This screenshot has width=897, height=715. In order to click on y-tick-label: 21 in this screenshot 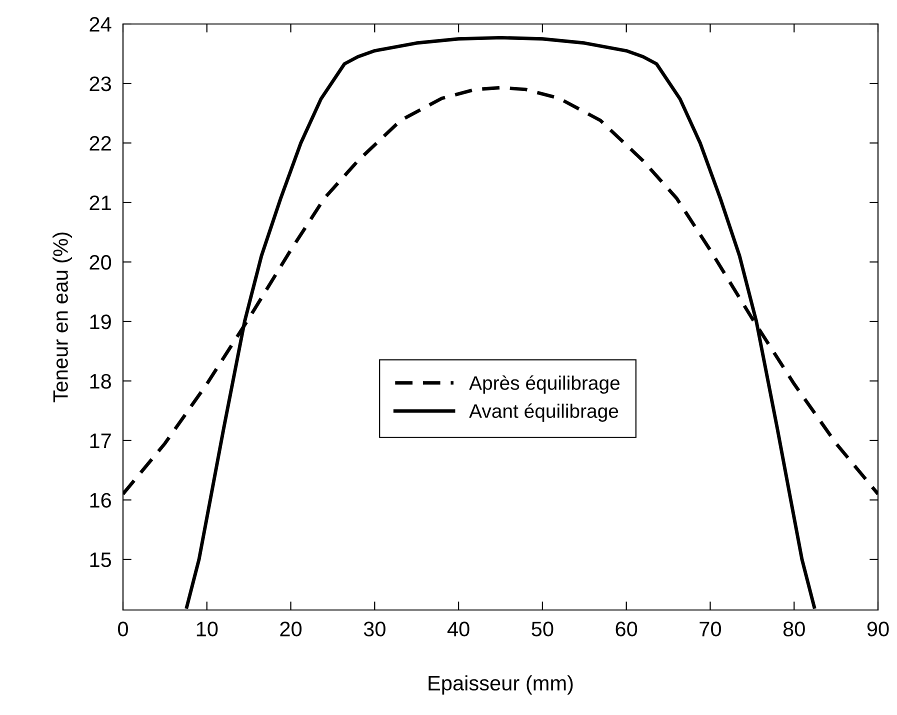, I will do `click(100, 202)`.